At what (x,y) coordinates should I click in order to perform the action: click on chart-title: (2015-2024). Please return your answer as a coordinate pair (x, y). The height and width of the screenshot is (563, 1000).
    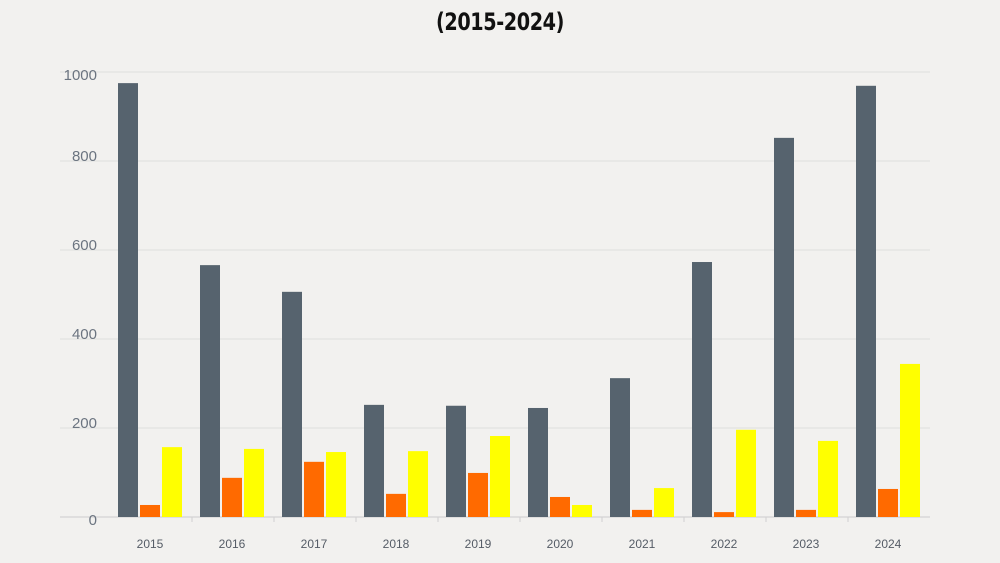
    Looking at the image, I should click on (500, 22).